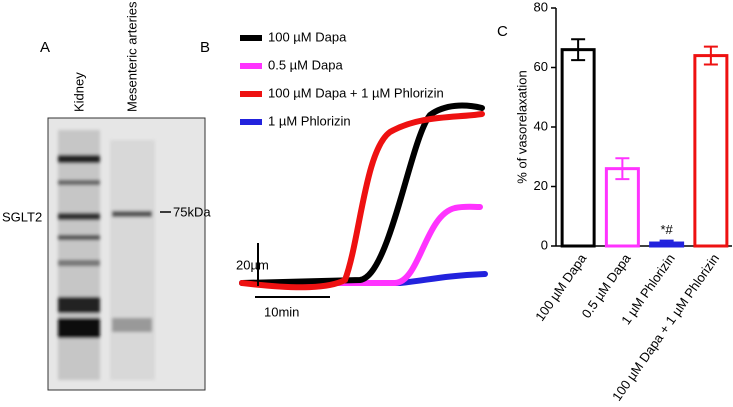 The height and width of the screenshot is (407, 733). I want to click on scale-label: 10min, so click(281, 311).